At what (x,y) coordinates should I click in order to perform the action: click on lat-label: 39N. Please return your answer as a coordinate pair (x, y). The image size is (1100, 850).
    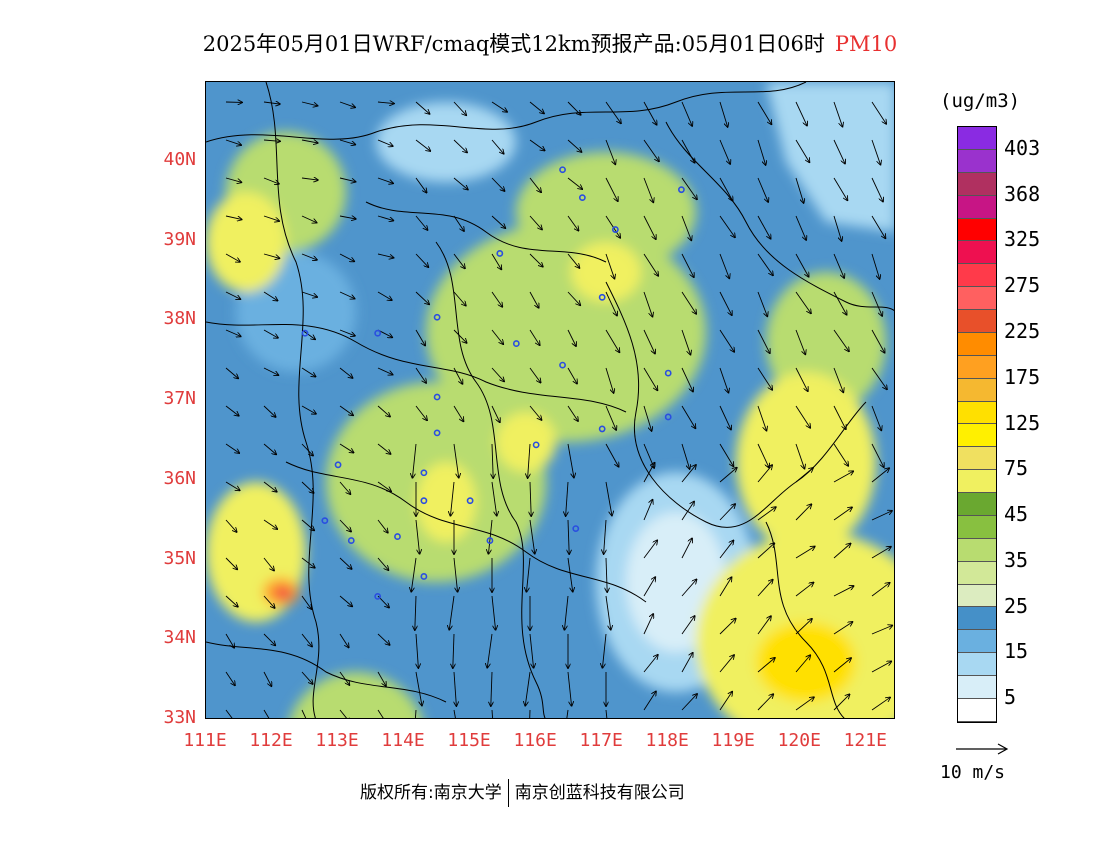
    Looking at the image, I should click on (179, 239).